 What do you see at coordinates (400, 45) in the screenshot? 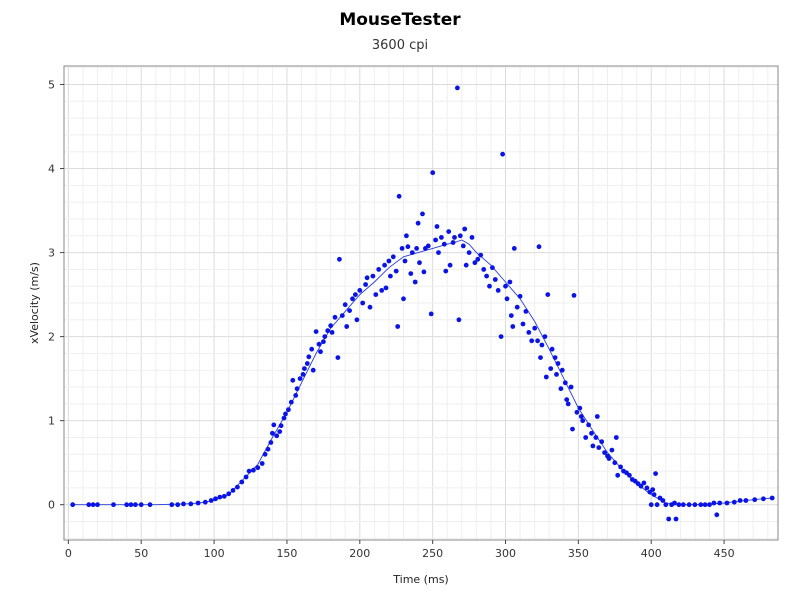
I see `chart-subtitle: 3600 cpi` at bounding box center [400, 45].